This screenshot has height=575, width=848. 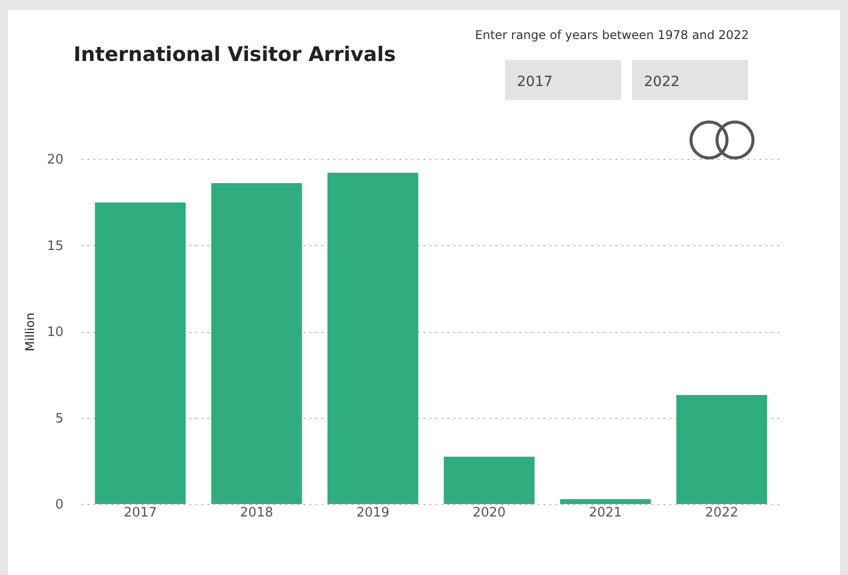 I want to click on text: 2022, so click(x=690, y=80).